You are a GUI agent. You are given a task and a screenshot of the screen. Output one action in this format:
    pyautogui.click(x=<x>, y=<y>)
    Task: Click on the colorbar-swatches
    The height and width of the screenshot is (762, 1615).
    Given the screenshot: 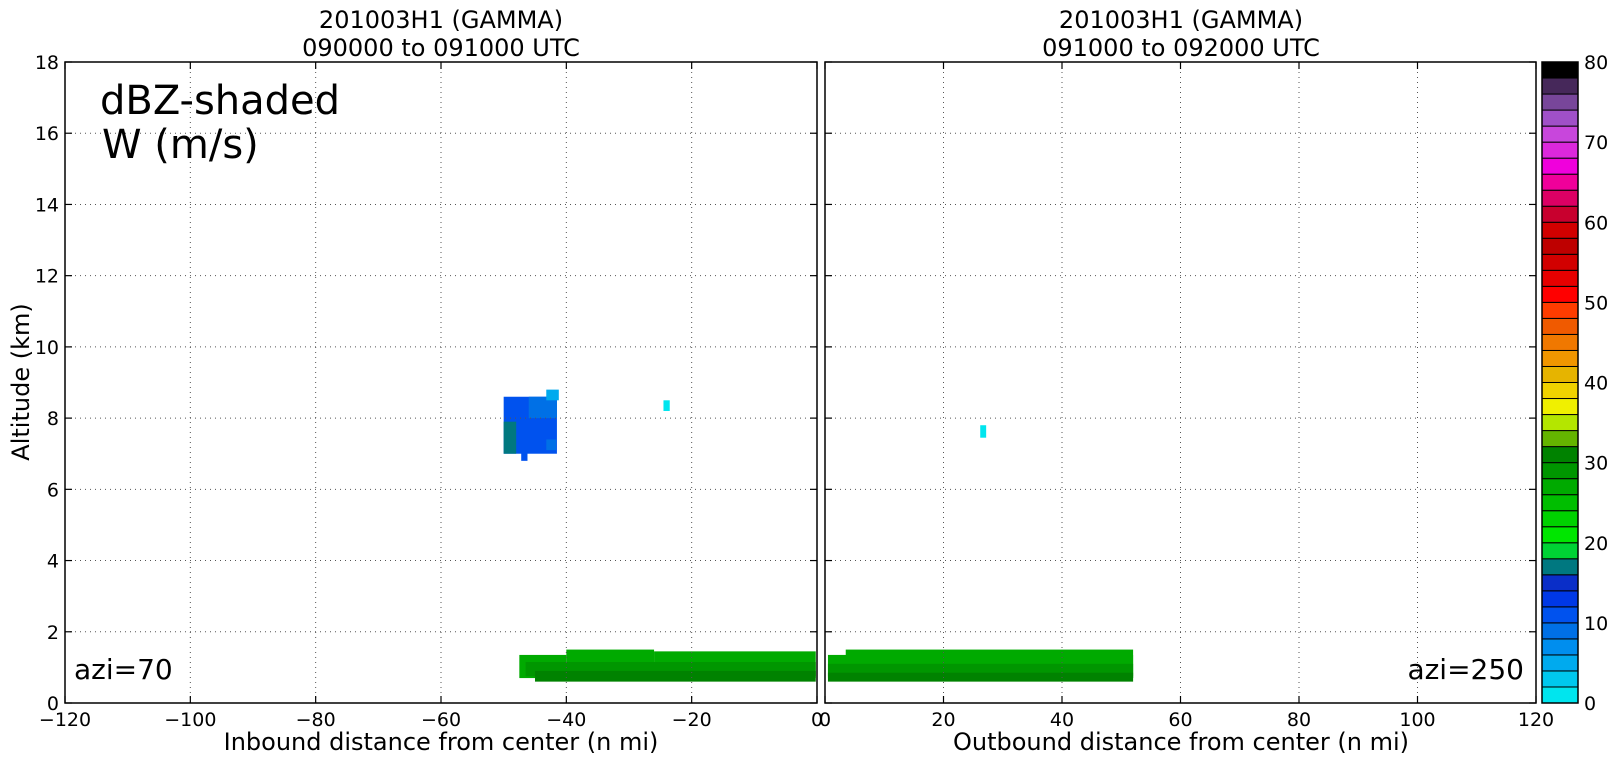 What is the action you would take?
    pyautogui.click(x=1560, y=382)
    